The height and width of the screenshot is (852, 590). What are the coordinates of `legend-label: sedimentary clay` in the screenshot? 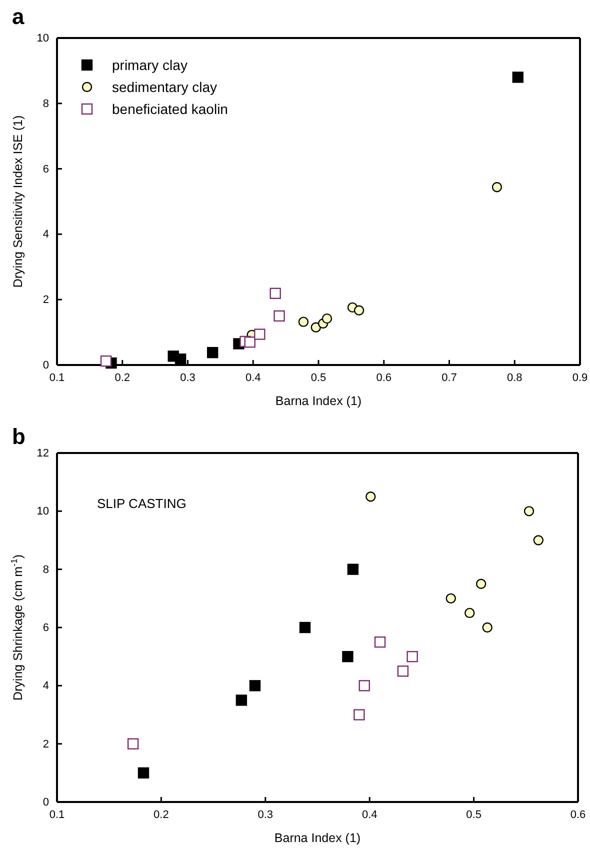 It's located at (165, 87).